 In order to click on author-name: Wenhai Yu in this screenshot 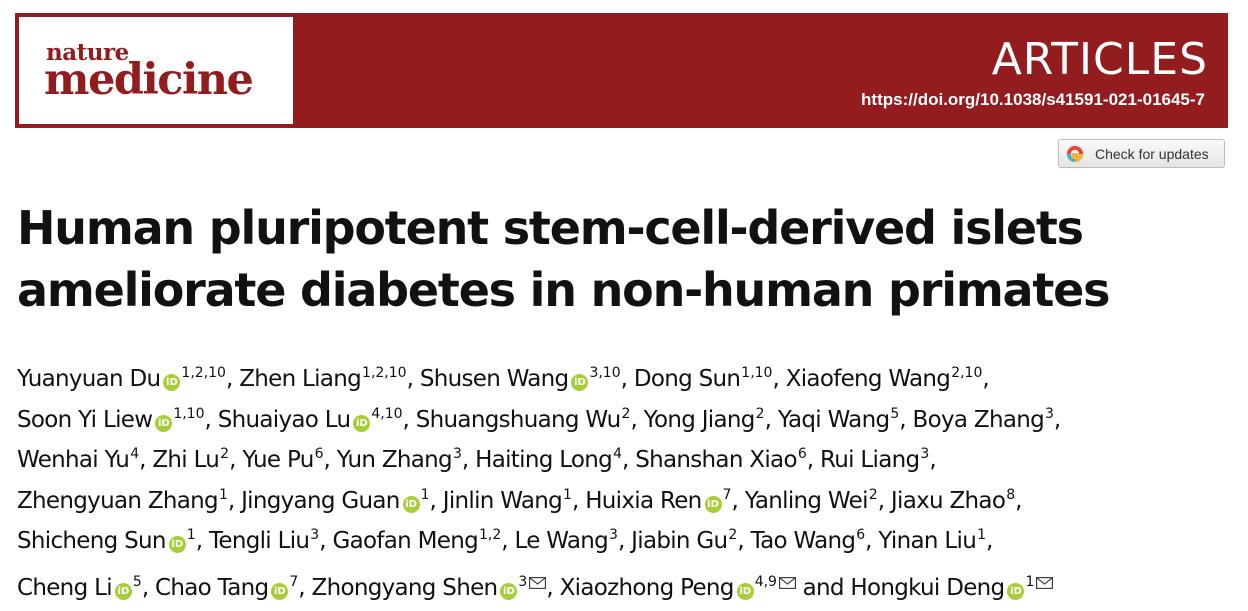, I will do `click(73, 460)`.